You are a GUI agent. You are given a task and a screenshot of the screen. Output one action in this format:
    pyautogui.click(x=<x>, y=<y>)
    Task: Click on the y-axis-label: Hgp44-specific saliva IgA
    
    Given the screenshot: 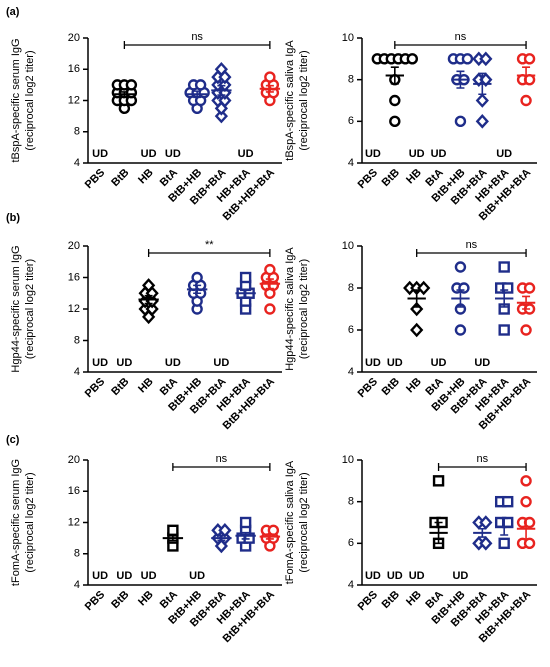 What is the action you would take?
    pyautogui.click(x=290, y=309)
    